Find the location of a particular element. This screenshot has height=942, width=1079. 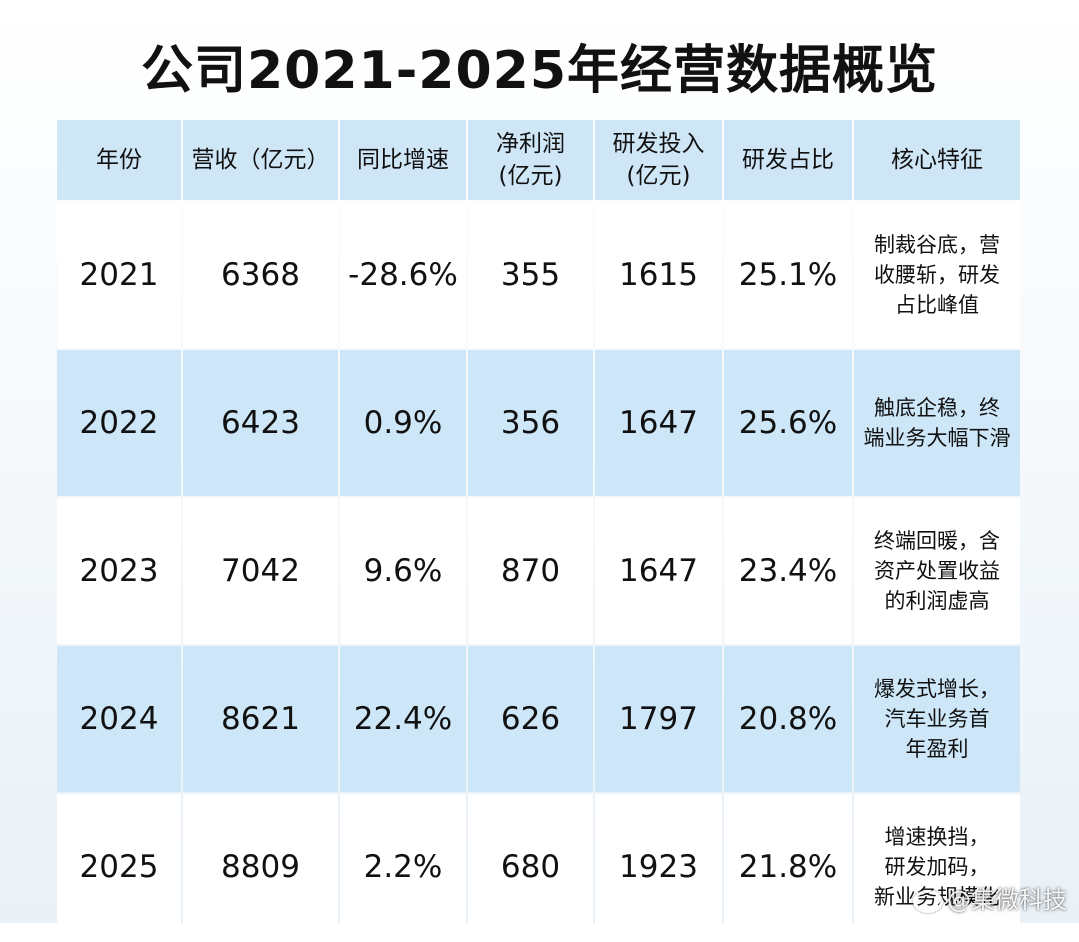

cell-rd-ratio: 21.8% is located at coordinates (788, 867).